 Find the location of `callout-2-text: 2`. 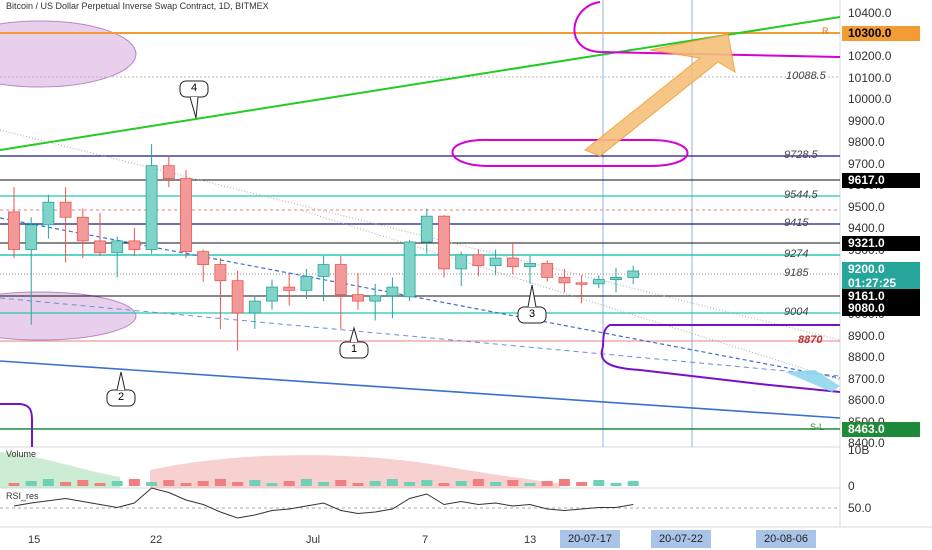

callout-2-text: 2 is located at coordinates (121, 397).